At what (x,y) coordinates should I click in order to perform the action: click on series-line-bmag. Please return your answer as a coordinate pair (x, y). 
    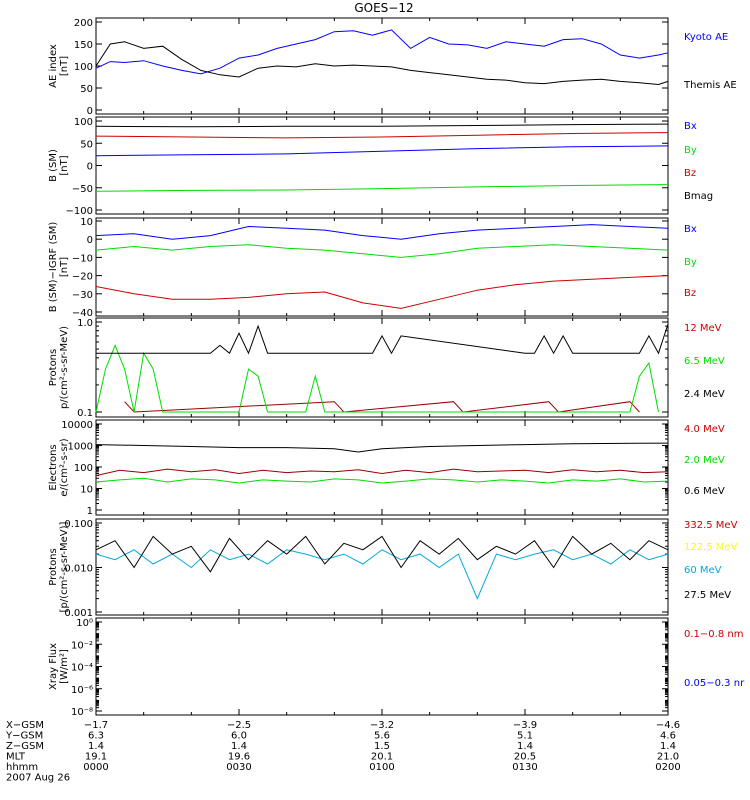
    Looking at the image, I should click on (382, 188).